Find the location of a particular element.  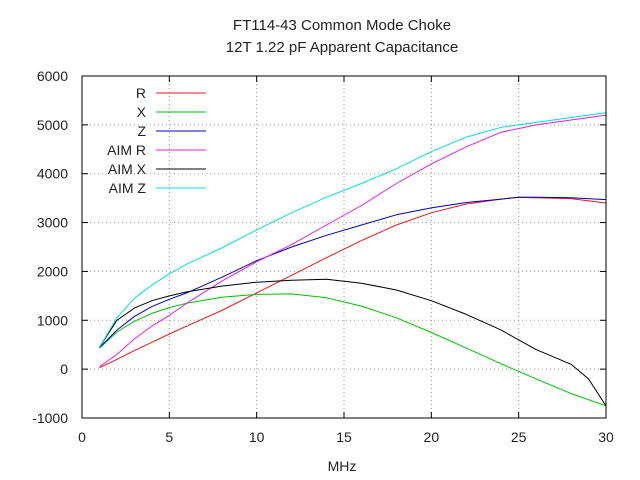

legend-label-aim-x: AIM X is located at coordinates (127, 169).